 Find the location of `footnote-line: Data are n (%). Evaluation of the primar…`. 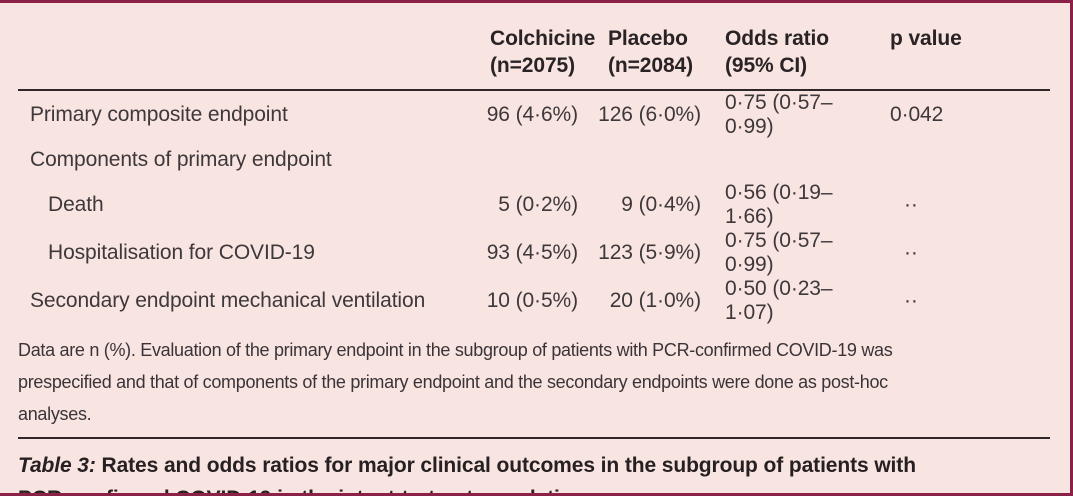

footnote-line: Data are n (%). Evaluation of the primar… is located at coordinates (455, 350).